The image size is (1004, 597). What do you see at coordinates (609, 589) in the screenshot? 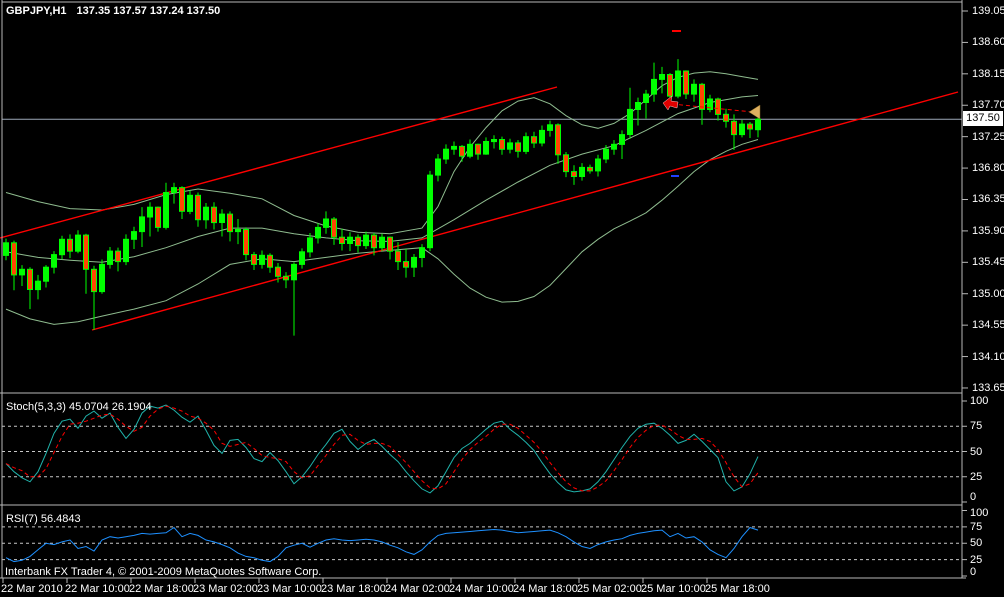
I see `time-axis-label: 25 Mar 02:00` at bounding box center [609, 589].